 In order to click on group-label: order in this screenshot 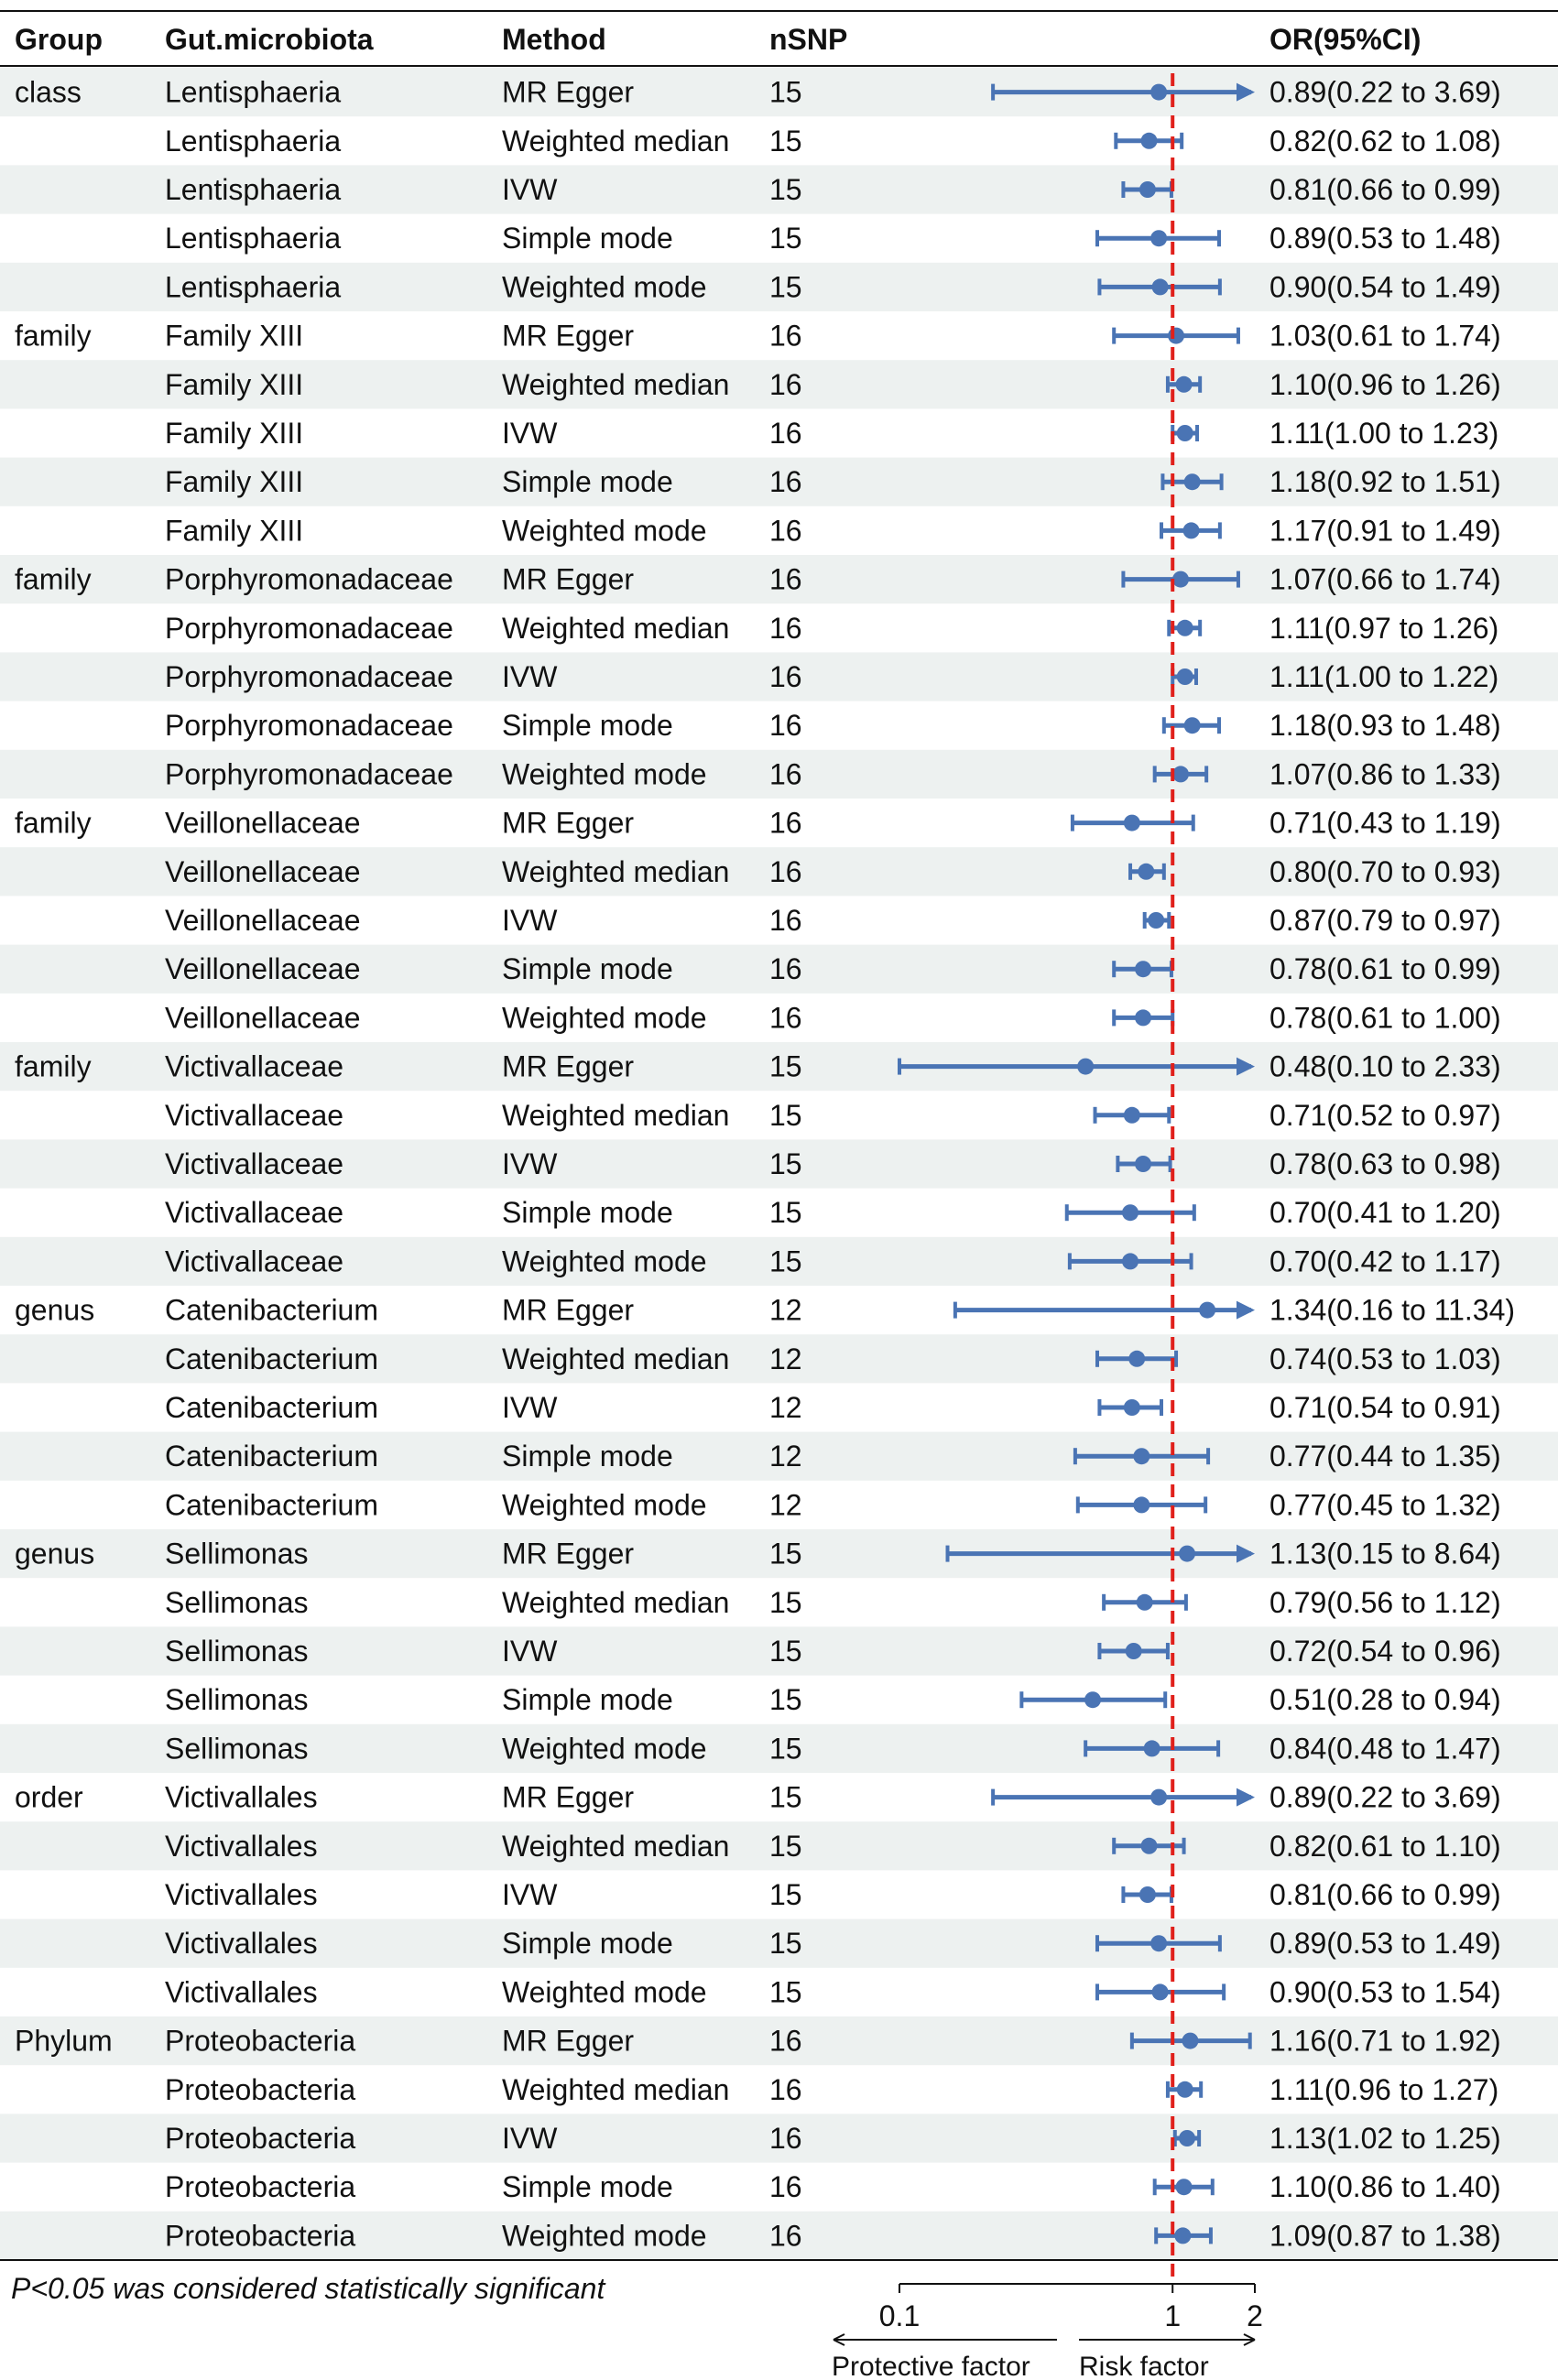, I will do `click(49, 1797)`.